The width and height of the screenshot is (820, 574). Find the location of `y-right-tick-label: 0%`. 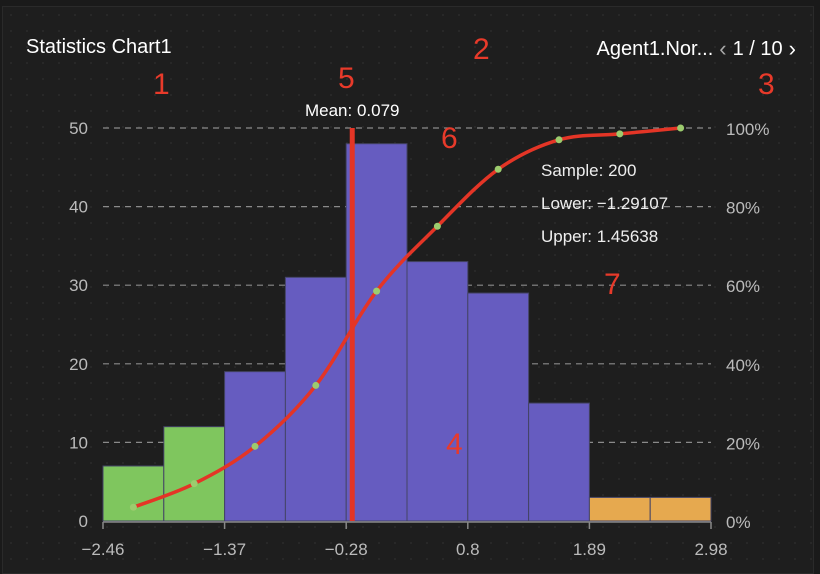

y-right-tick-label: 0% is located at coordinates (738, 522).